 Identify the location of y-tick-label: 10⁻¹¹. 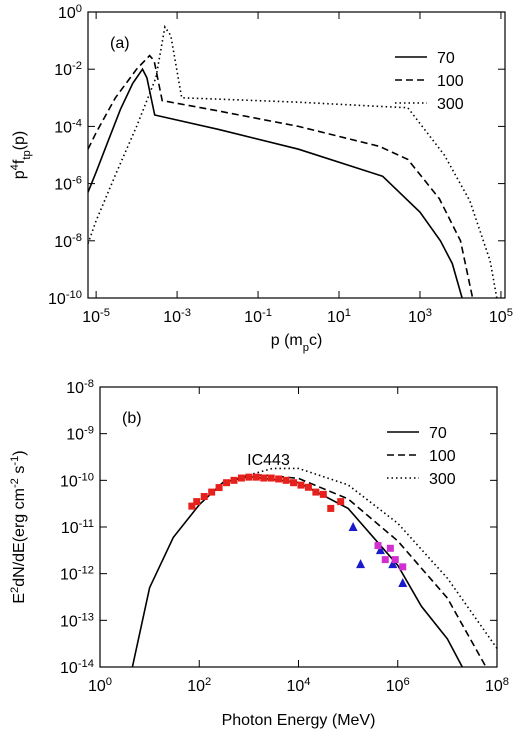
(77, 527).